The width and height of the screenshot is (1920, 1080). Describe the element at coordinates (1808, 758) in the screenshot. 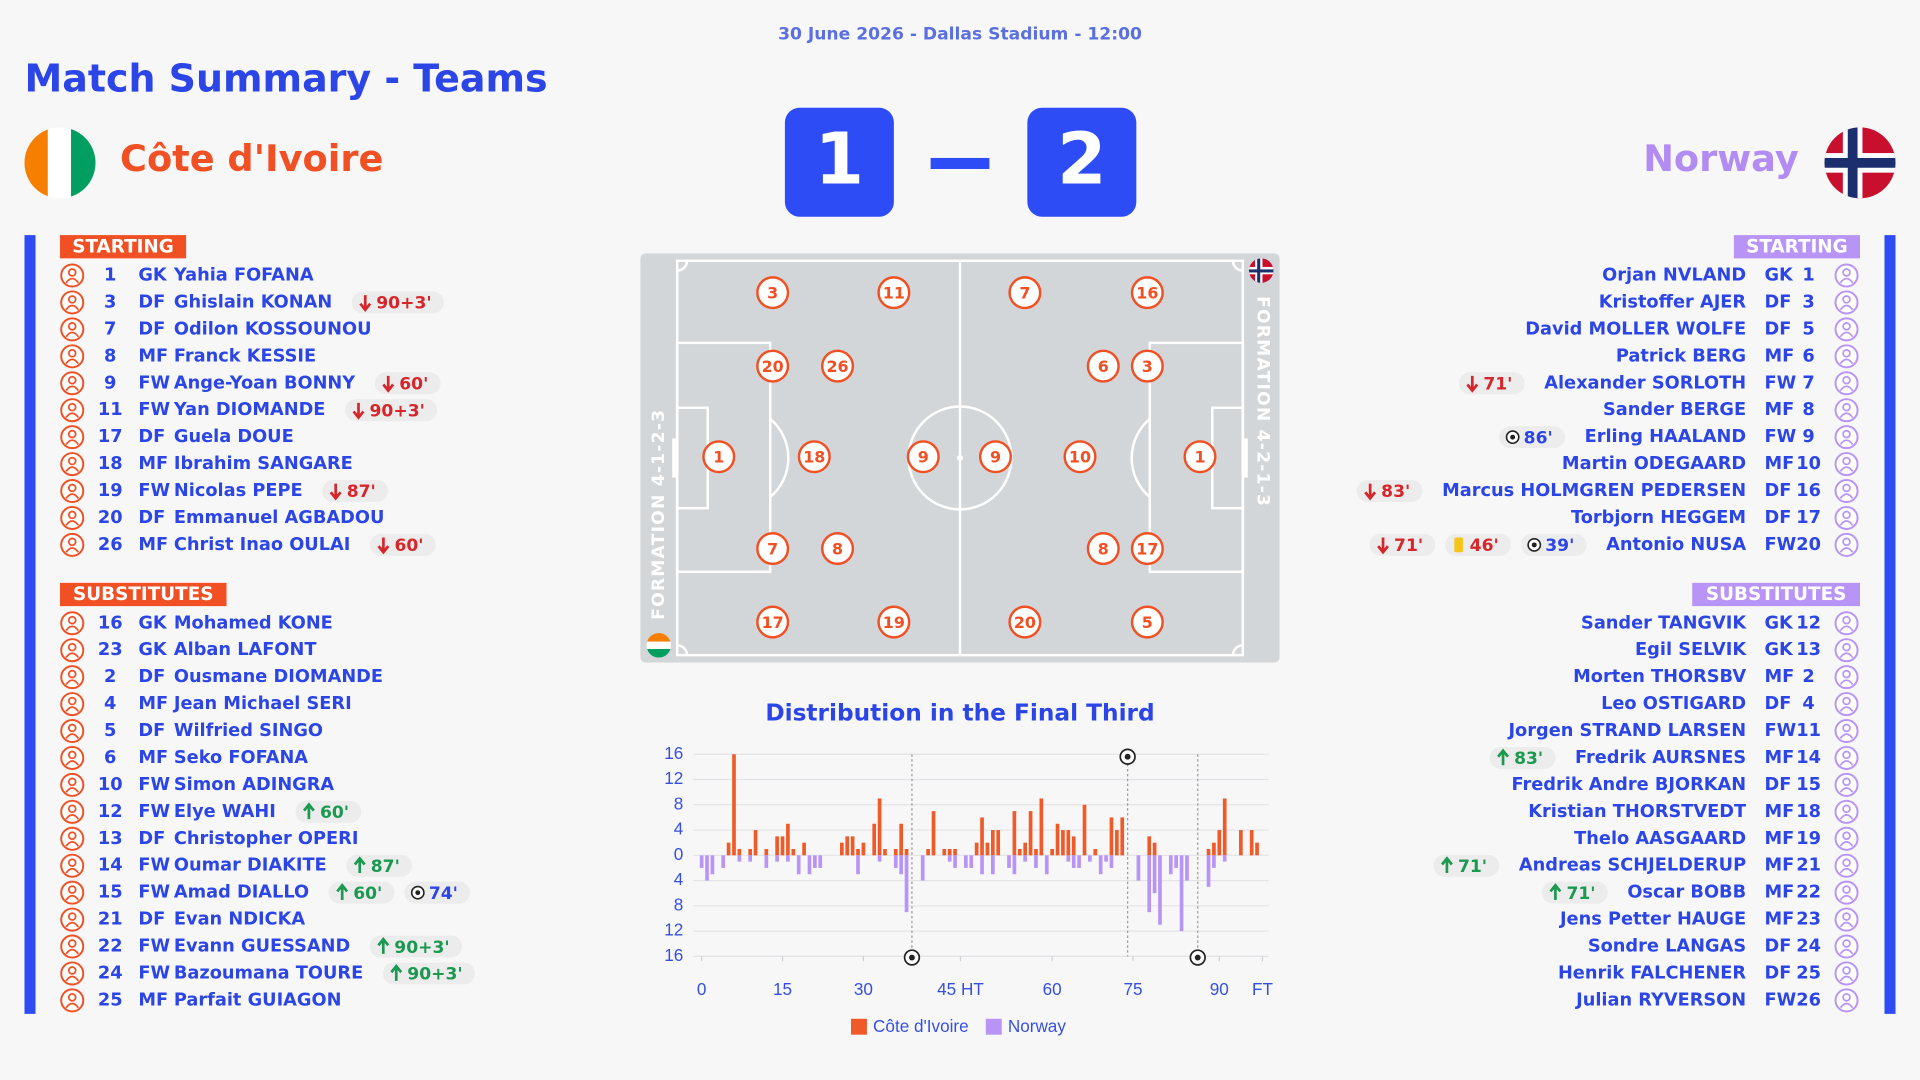

I see `player-number: 14` at that location.